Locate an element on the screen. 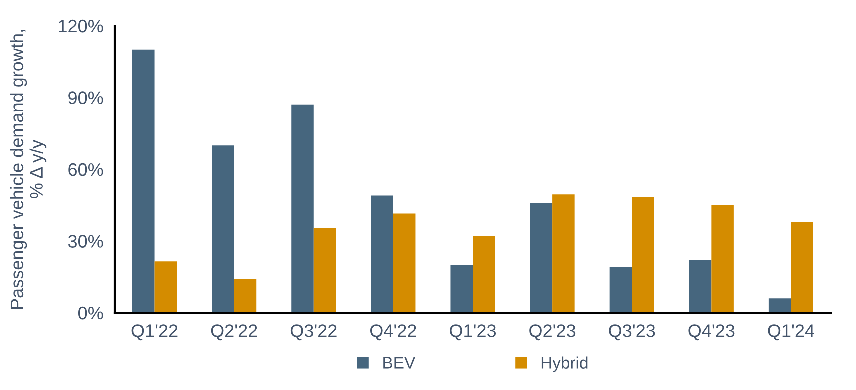  y-tick-label: 120% is located at coordinates (81, 26).